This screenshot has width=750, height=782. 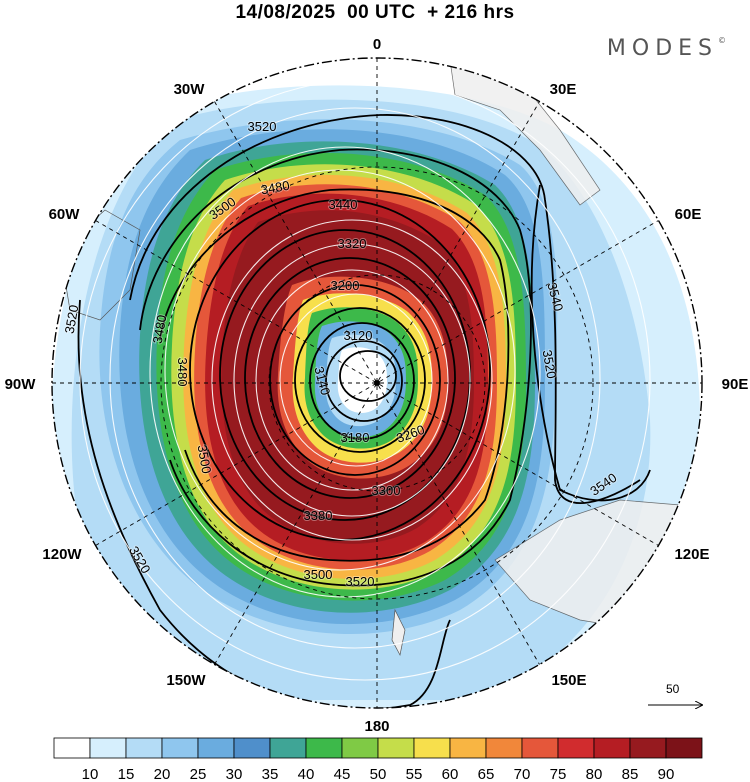 I want to click on colorbar-label: 75, so click(x=558, y=774).